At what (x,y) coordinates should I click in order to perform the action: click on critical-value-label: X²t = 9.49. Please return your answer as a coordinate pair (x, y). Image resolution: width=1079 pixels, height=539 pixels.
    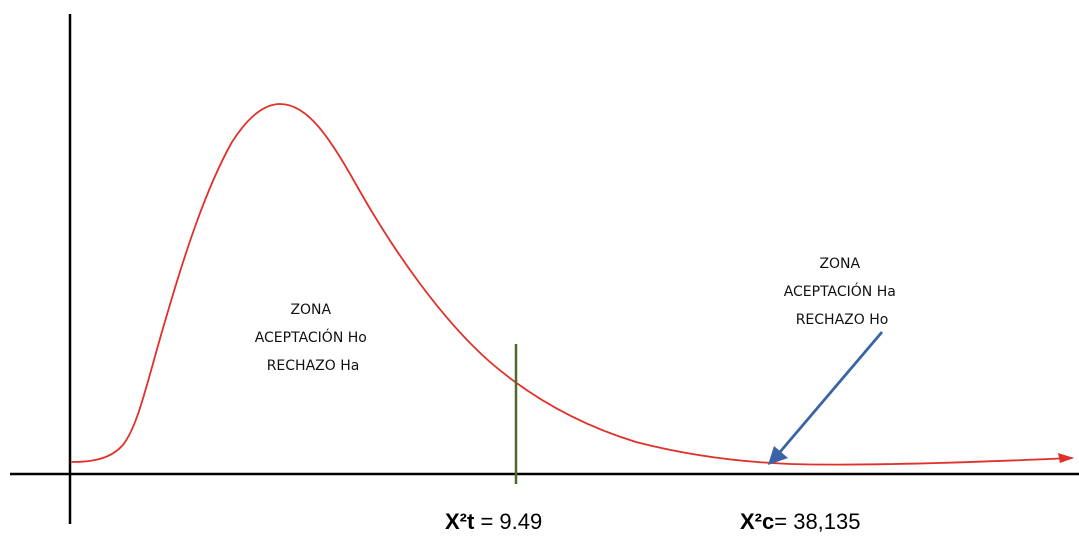
    Looking at the image, I should click on (493, 521).